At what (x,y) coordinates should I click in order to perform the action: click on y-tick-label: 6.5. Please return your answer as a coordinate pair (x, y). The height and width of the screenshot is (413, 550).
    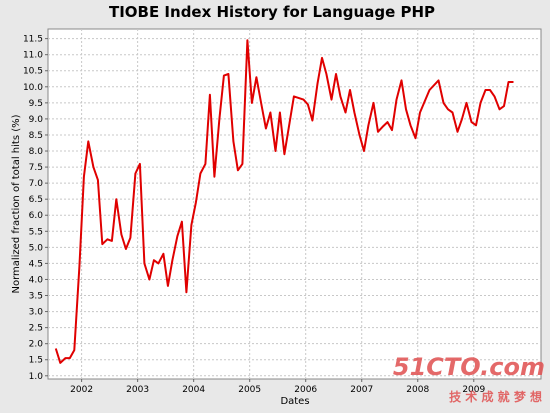
    Looking at the image, I should click on (36, 200).